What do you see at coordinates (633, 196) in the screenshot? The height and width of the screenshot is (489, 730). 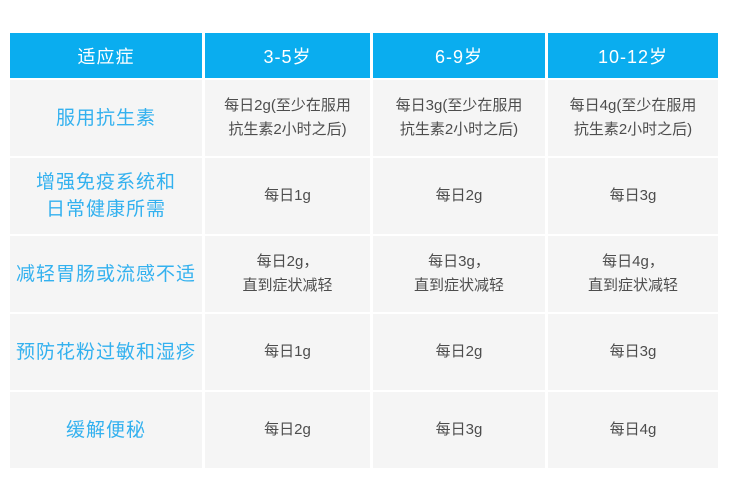 I see `cell-immune-age-10-12: 每日3g` at bounding box center [633, 196].